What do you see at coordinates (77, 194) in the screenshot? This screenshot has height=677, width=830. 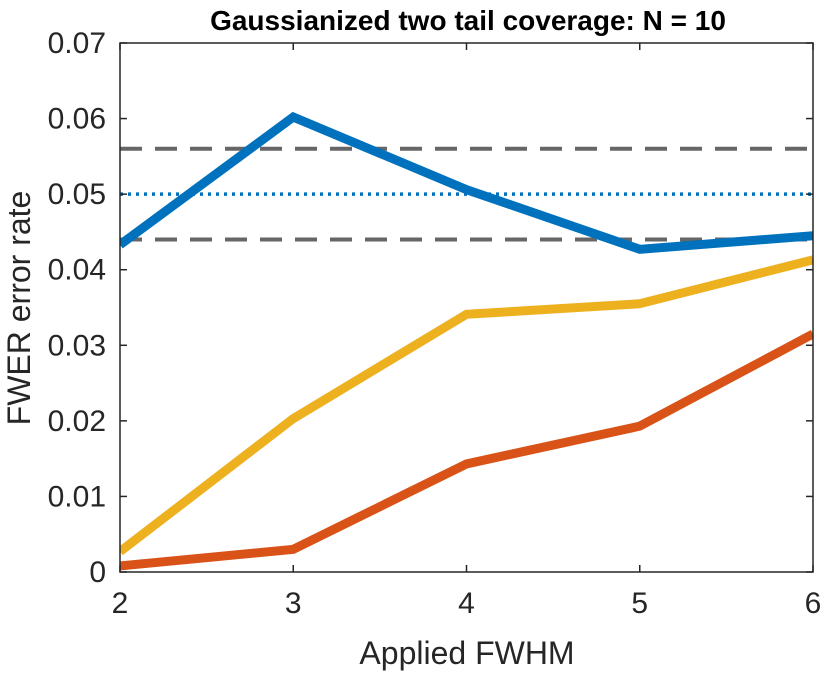 I see `y-tick-label: 0.05` at bounding box center [77, 194].